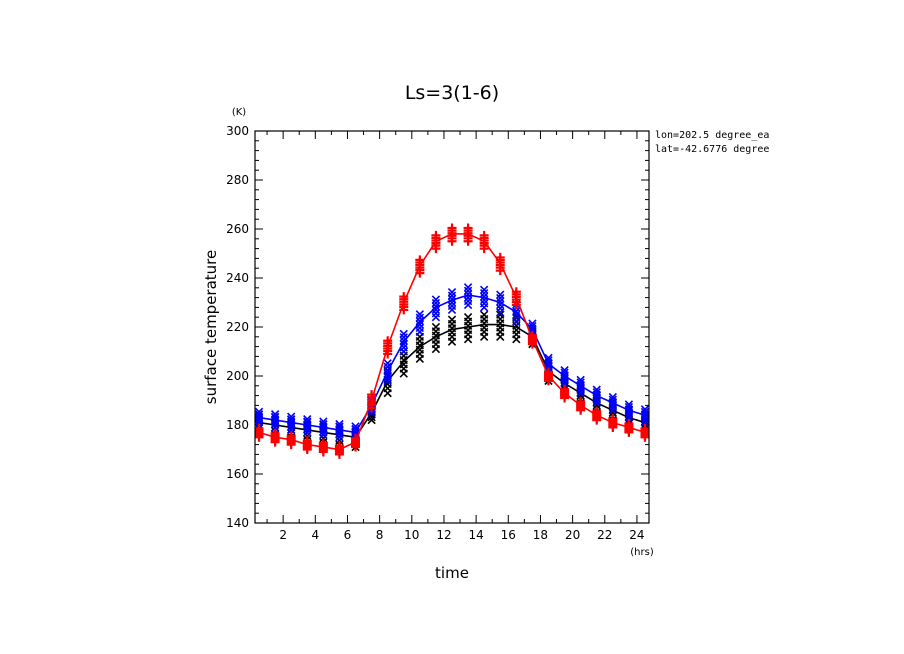 This screenshot has height=654, width=904. I want to click on latitude-annotation: lat=-42.6776 degree, so click(712, 149).